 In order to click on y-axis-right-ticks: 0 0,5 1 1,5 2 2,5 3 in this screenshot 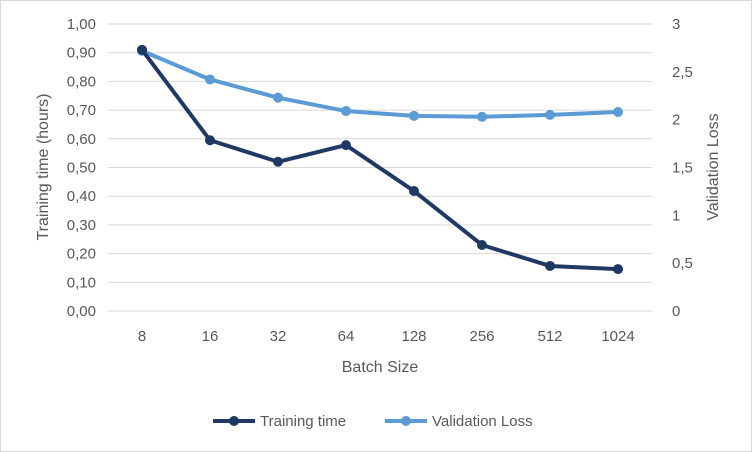, I will do `click(682, 168)`.